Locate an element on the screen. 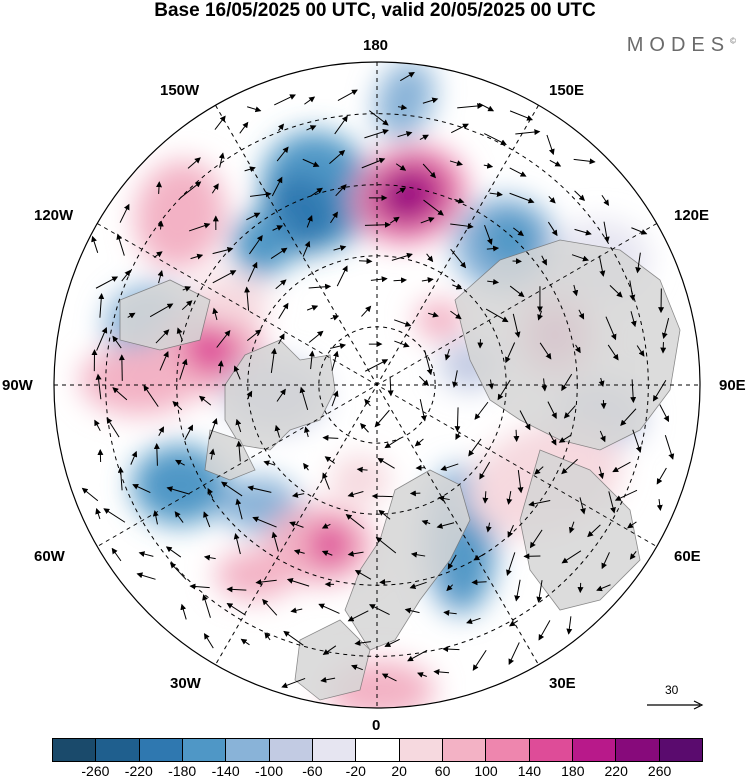 This screenshot has height=783, width=750. lon-label-90w: 90W is located at coordinates (17, 385).